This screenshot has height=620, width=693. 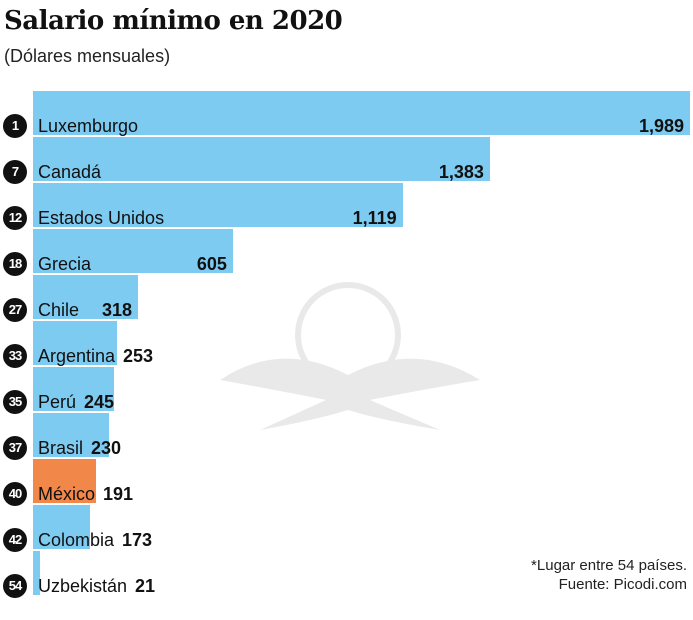 What do you see at coordinates (15, 402) in the screenshot?
I see `rank-badge: 35` at bounding box center [15, 402].